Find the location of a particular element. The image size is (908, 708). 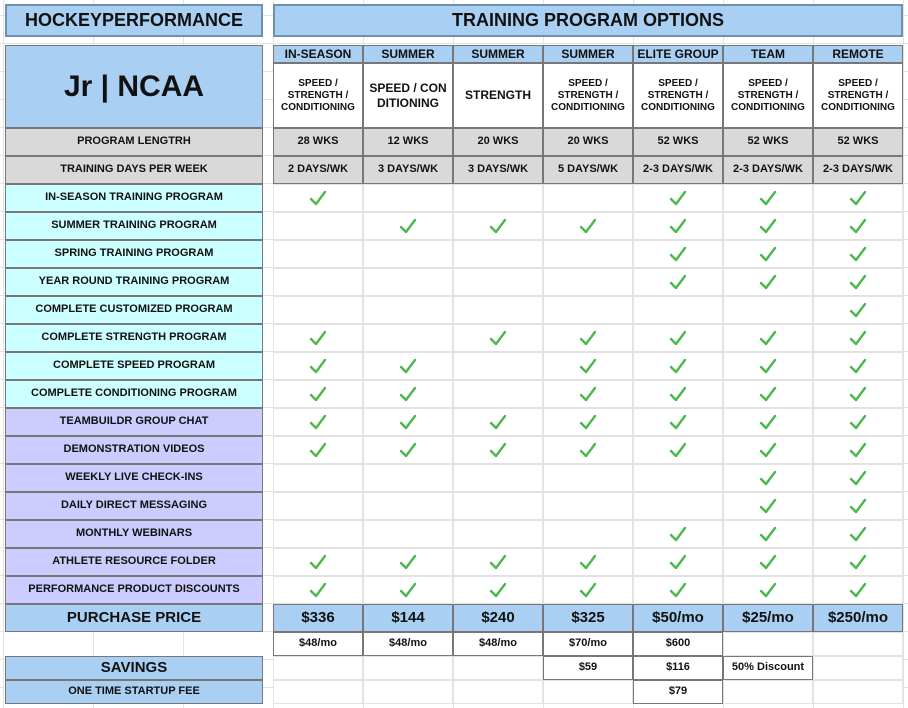

program-length: 20 WKS is located at coordinates (498, 142).